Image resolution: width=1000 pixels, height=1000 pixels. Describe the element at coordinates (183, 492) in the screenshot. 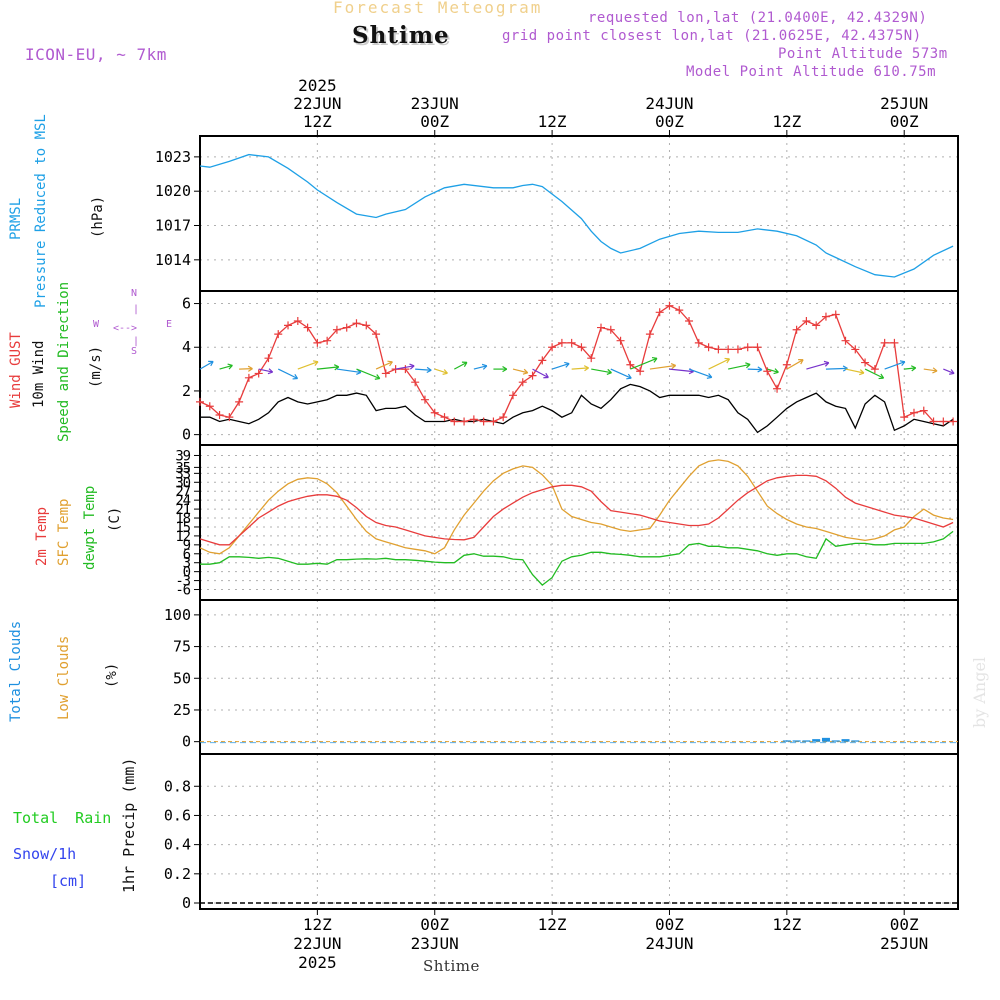

I see `ytick-label-temp: 27` at that location.